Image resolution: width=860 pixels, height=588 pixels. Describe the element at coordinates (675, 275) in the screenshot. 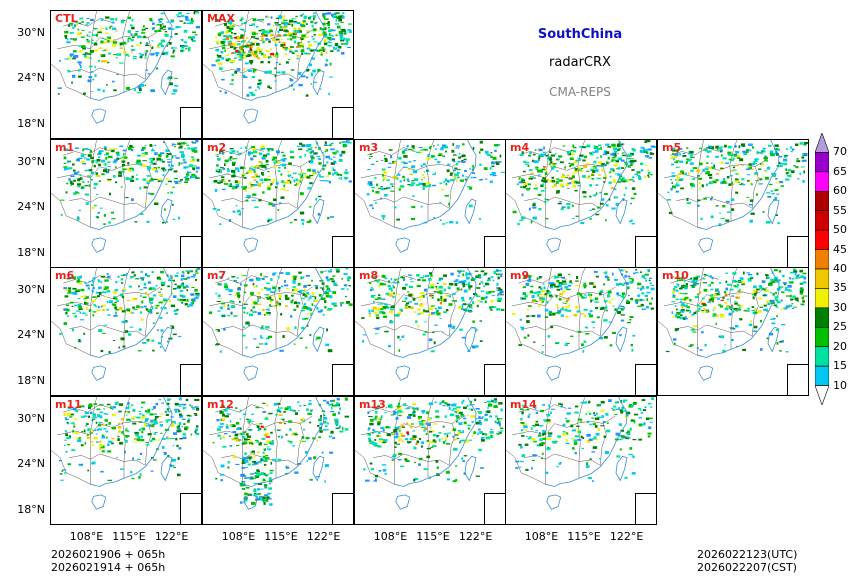

I see `panel-label: m10` at that location.